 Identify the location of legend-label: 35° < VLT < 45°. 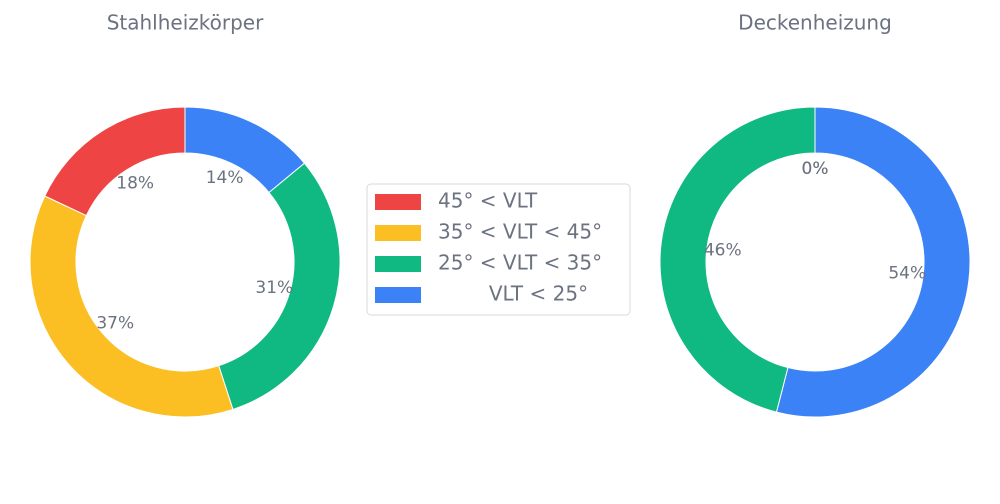
(520, 232).